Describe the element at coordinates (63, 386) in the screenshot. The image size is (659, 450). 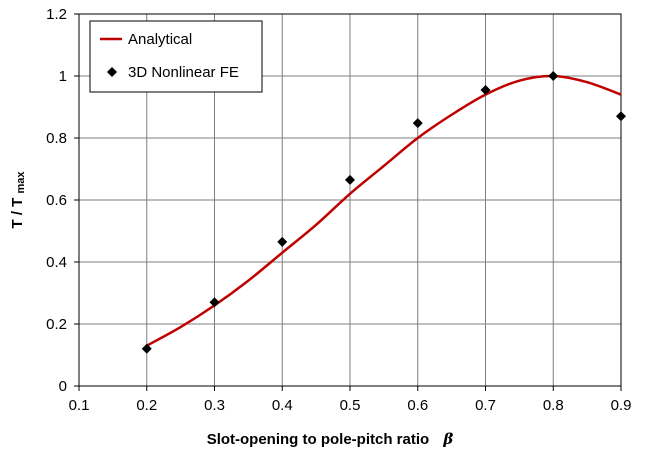
I see `y-tick-label: 0` at that location.